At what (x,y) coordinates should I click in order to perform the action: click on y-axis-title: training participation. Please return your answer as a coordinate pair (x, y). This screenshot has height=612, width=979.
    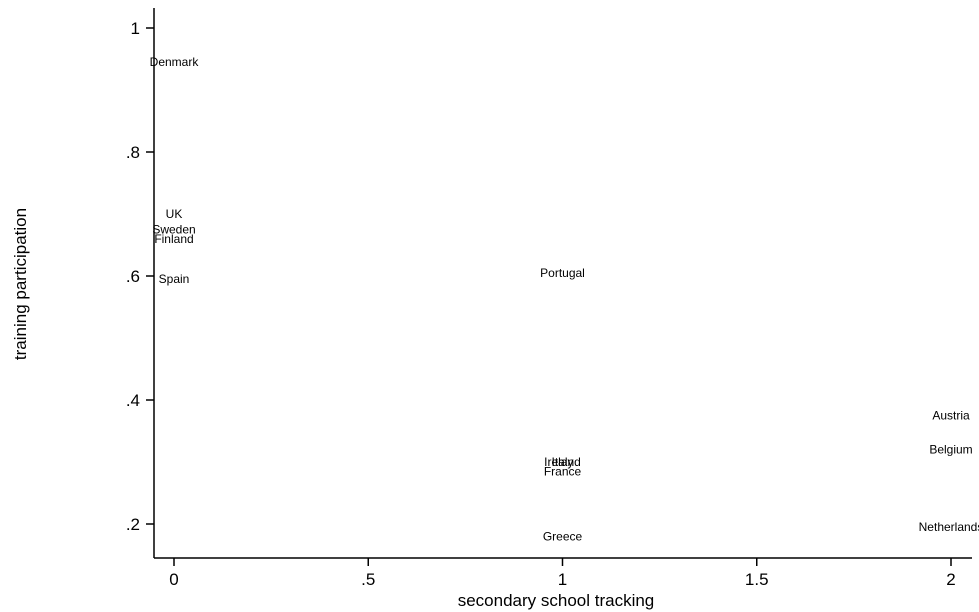
    Looking at the image, I should click on (20, 284).